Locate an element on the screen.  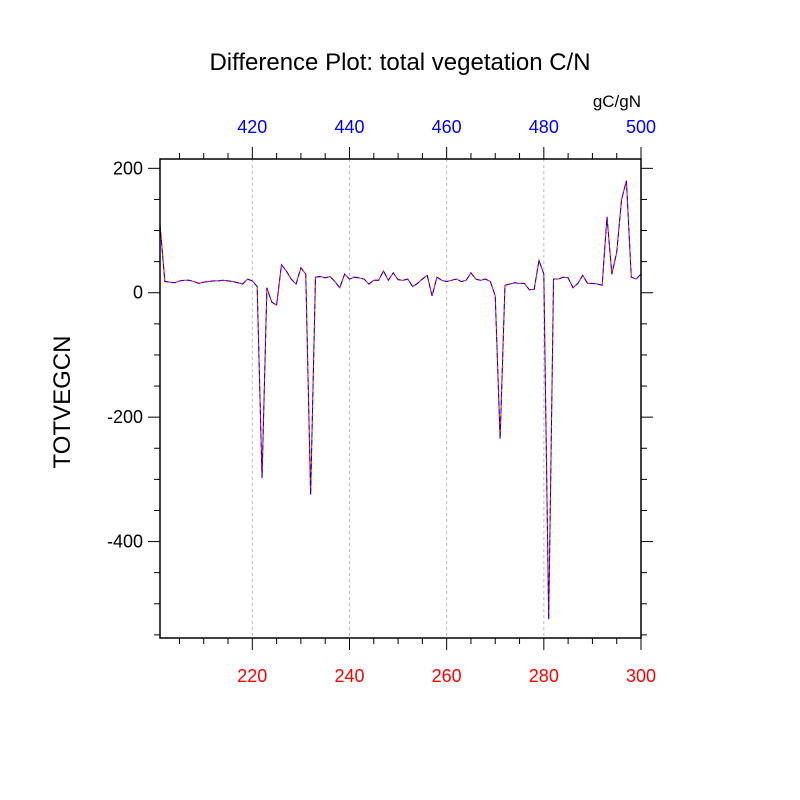
x-tick-label-bottom-4: 300 is located at coordinates (641, 676).